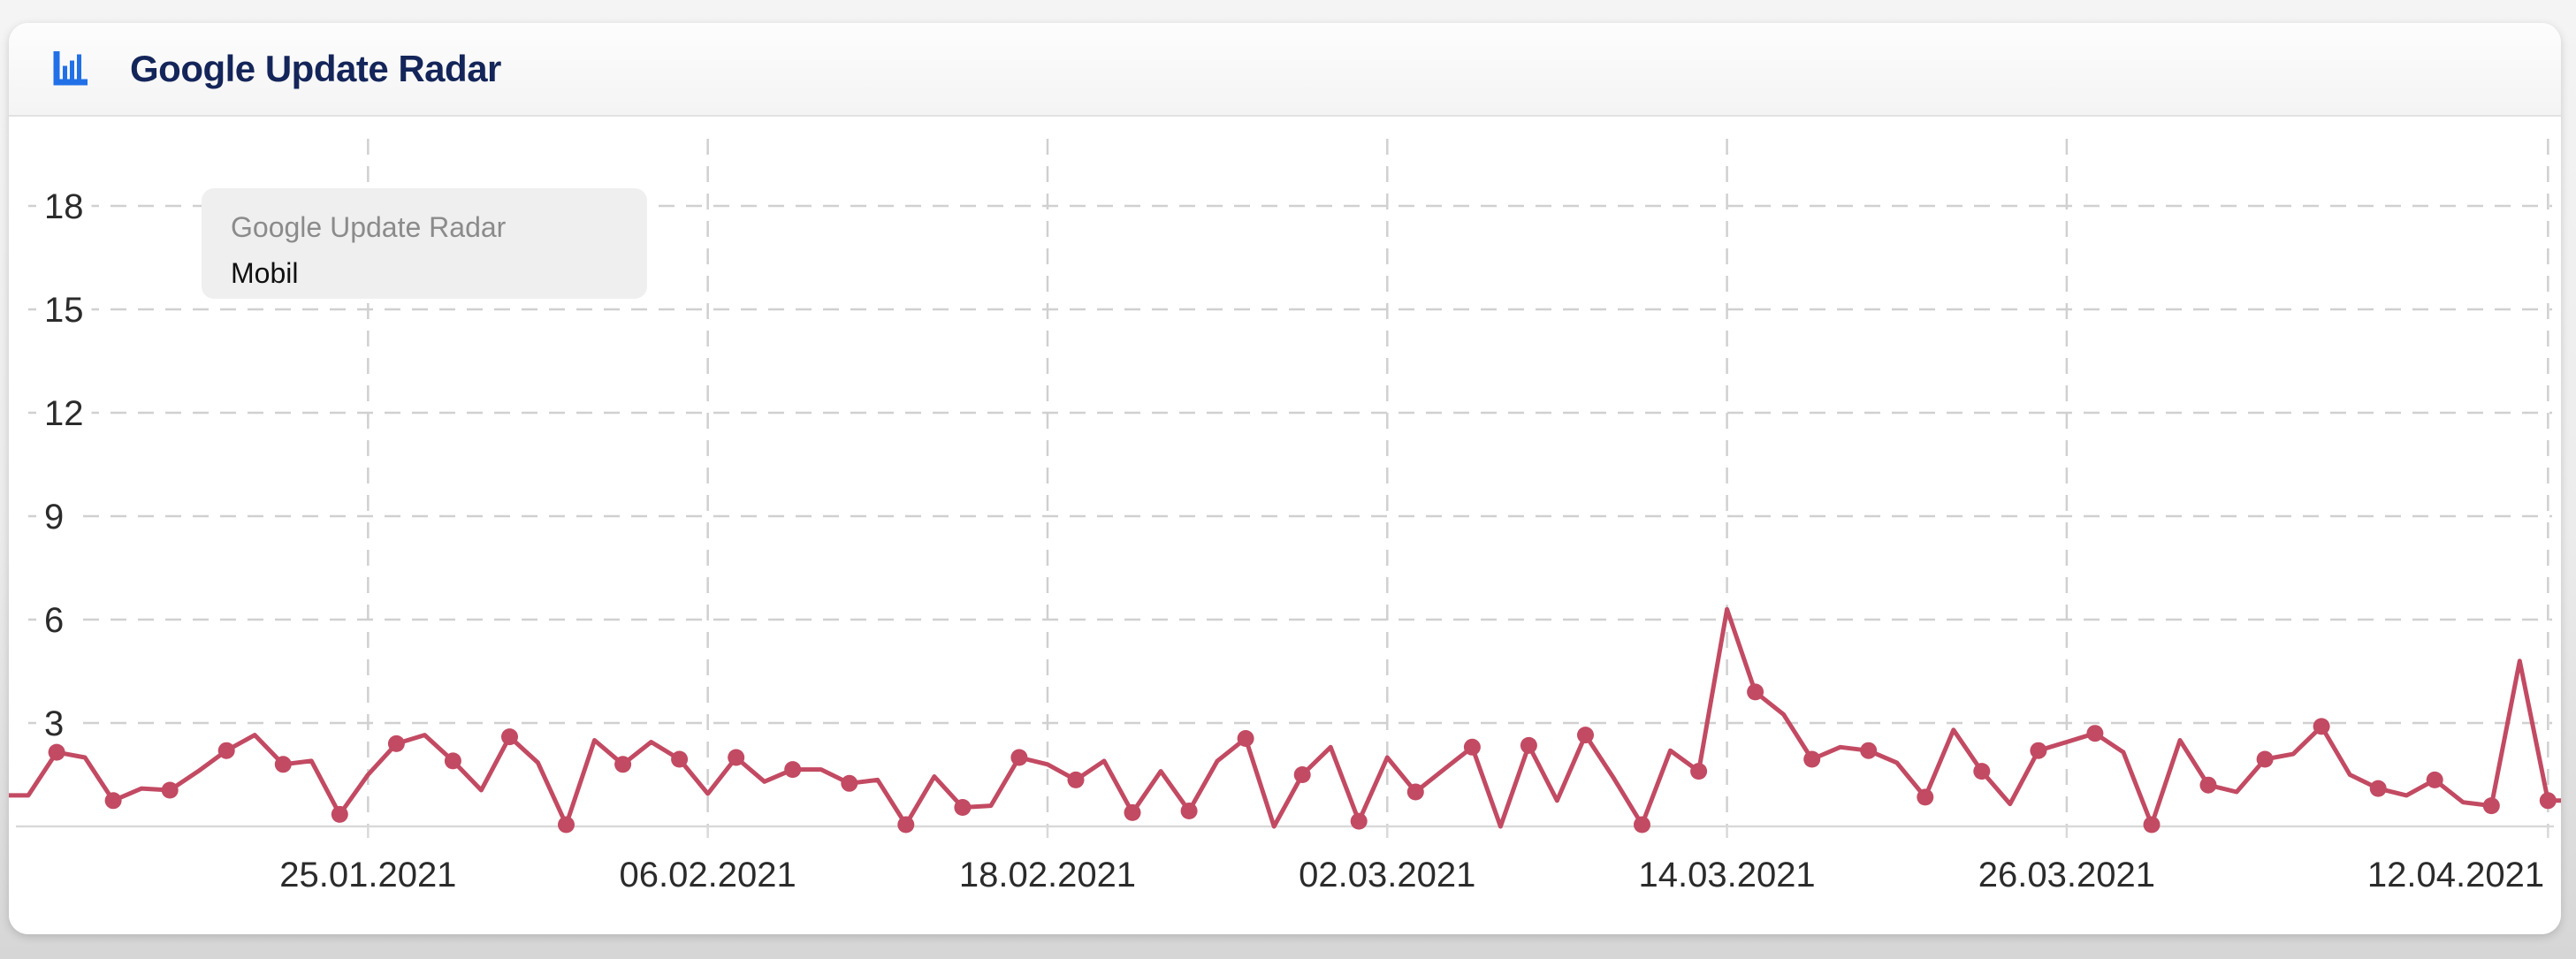  Describe the element at coordinates (369, 227) in the screenshot. I see `tooltip-title: Google Update Radar` at that location.